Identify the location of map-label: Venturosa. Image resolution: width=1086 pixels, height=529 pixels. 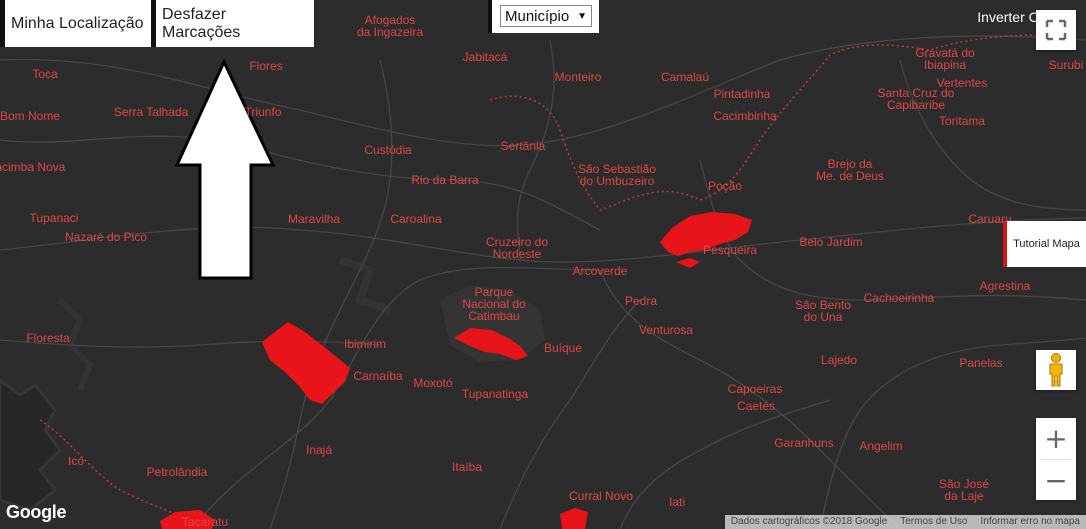
(666, 330).